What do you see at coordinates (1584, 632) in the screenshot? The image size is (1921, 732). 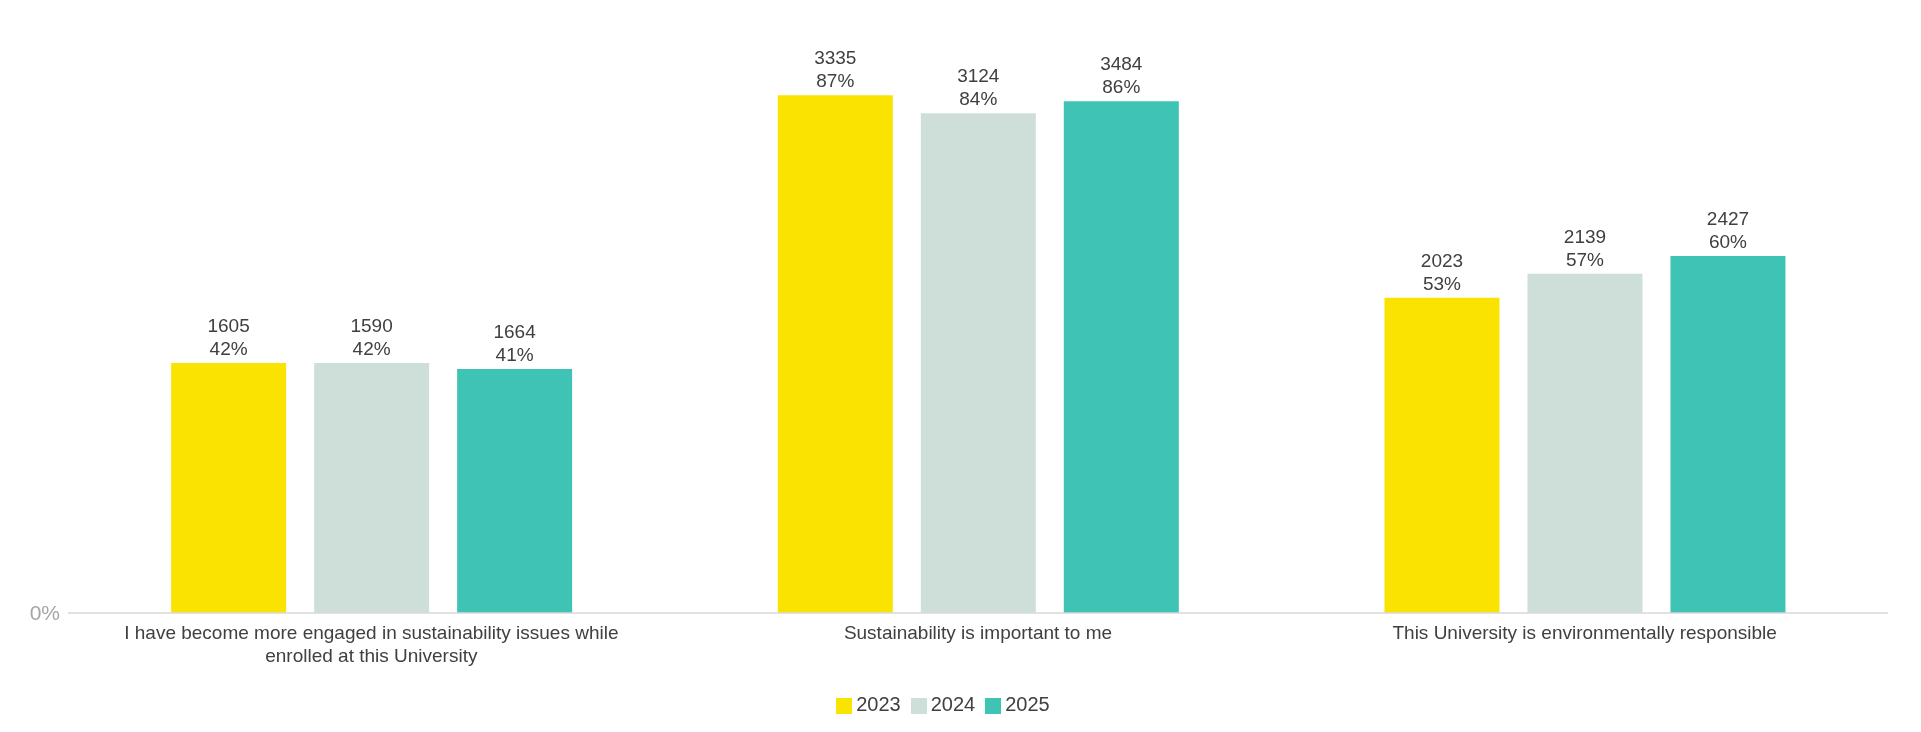 I see `x-tick-label: This University is environmentally responsible` at bounding box center [1584, 632].